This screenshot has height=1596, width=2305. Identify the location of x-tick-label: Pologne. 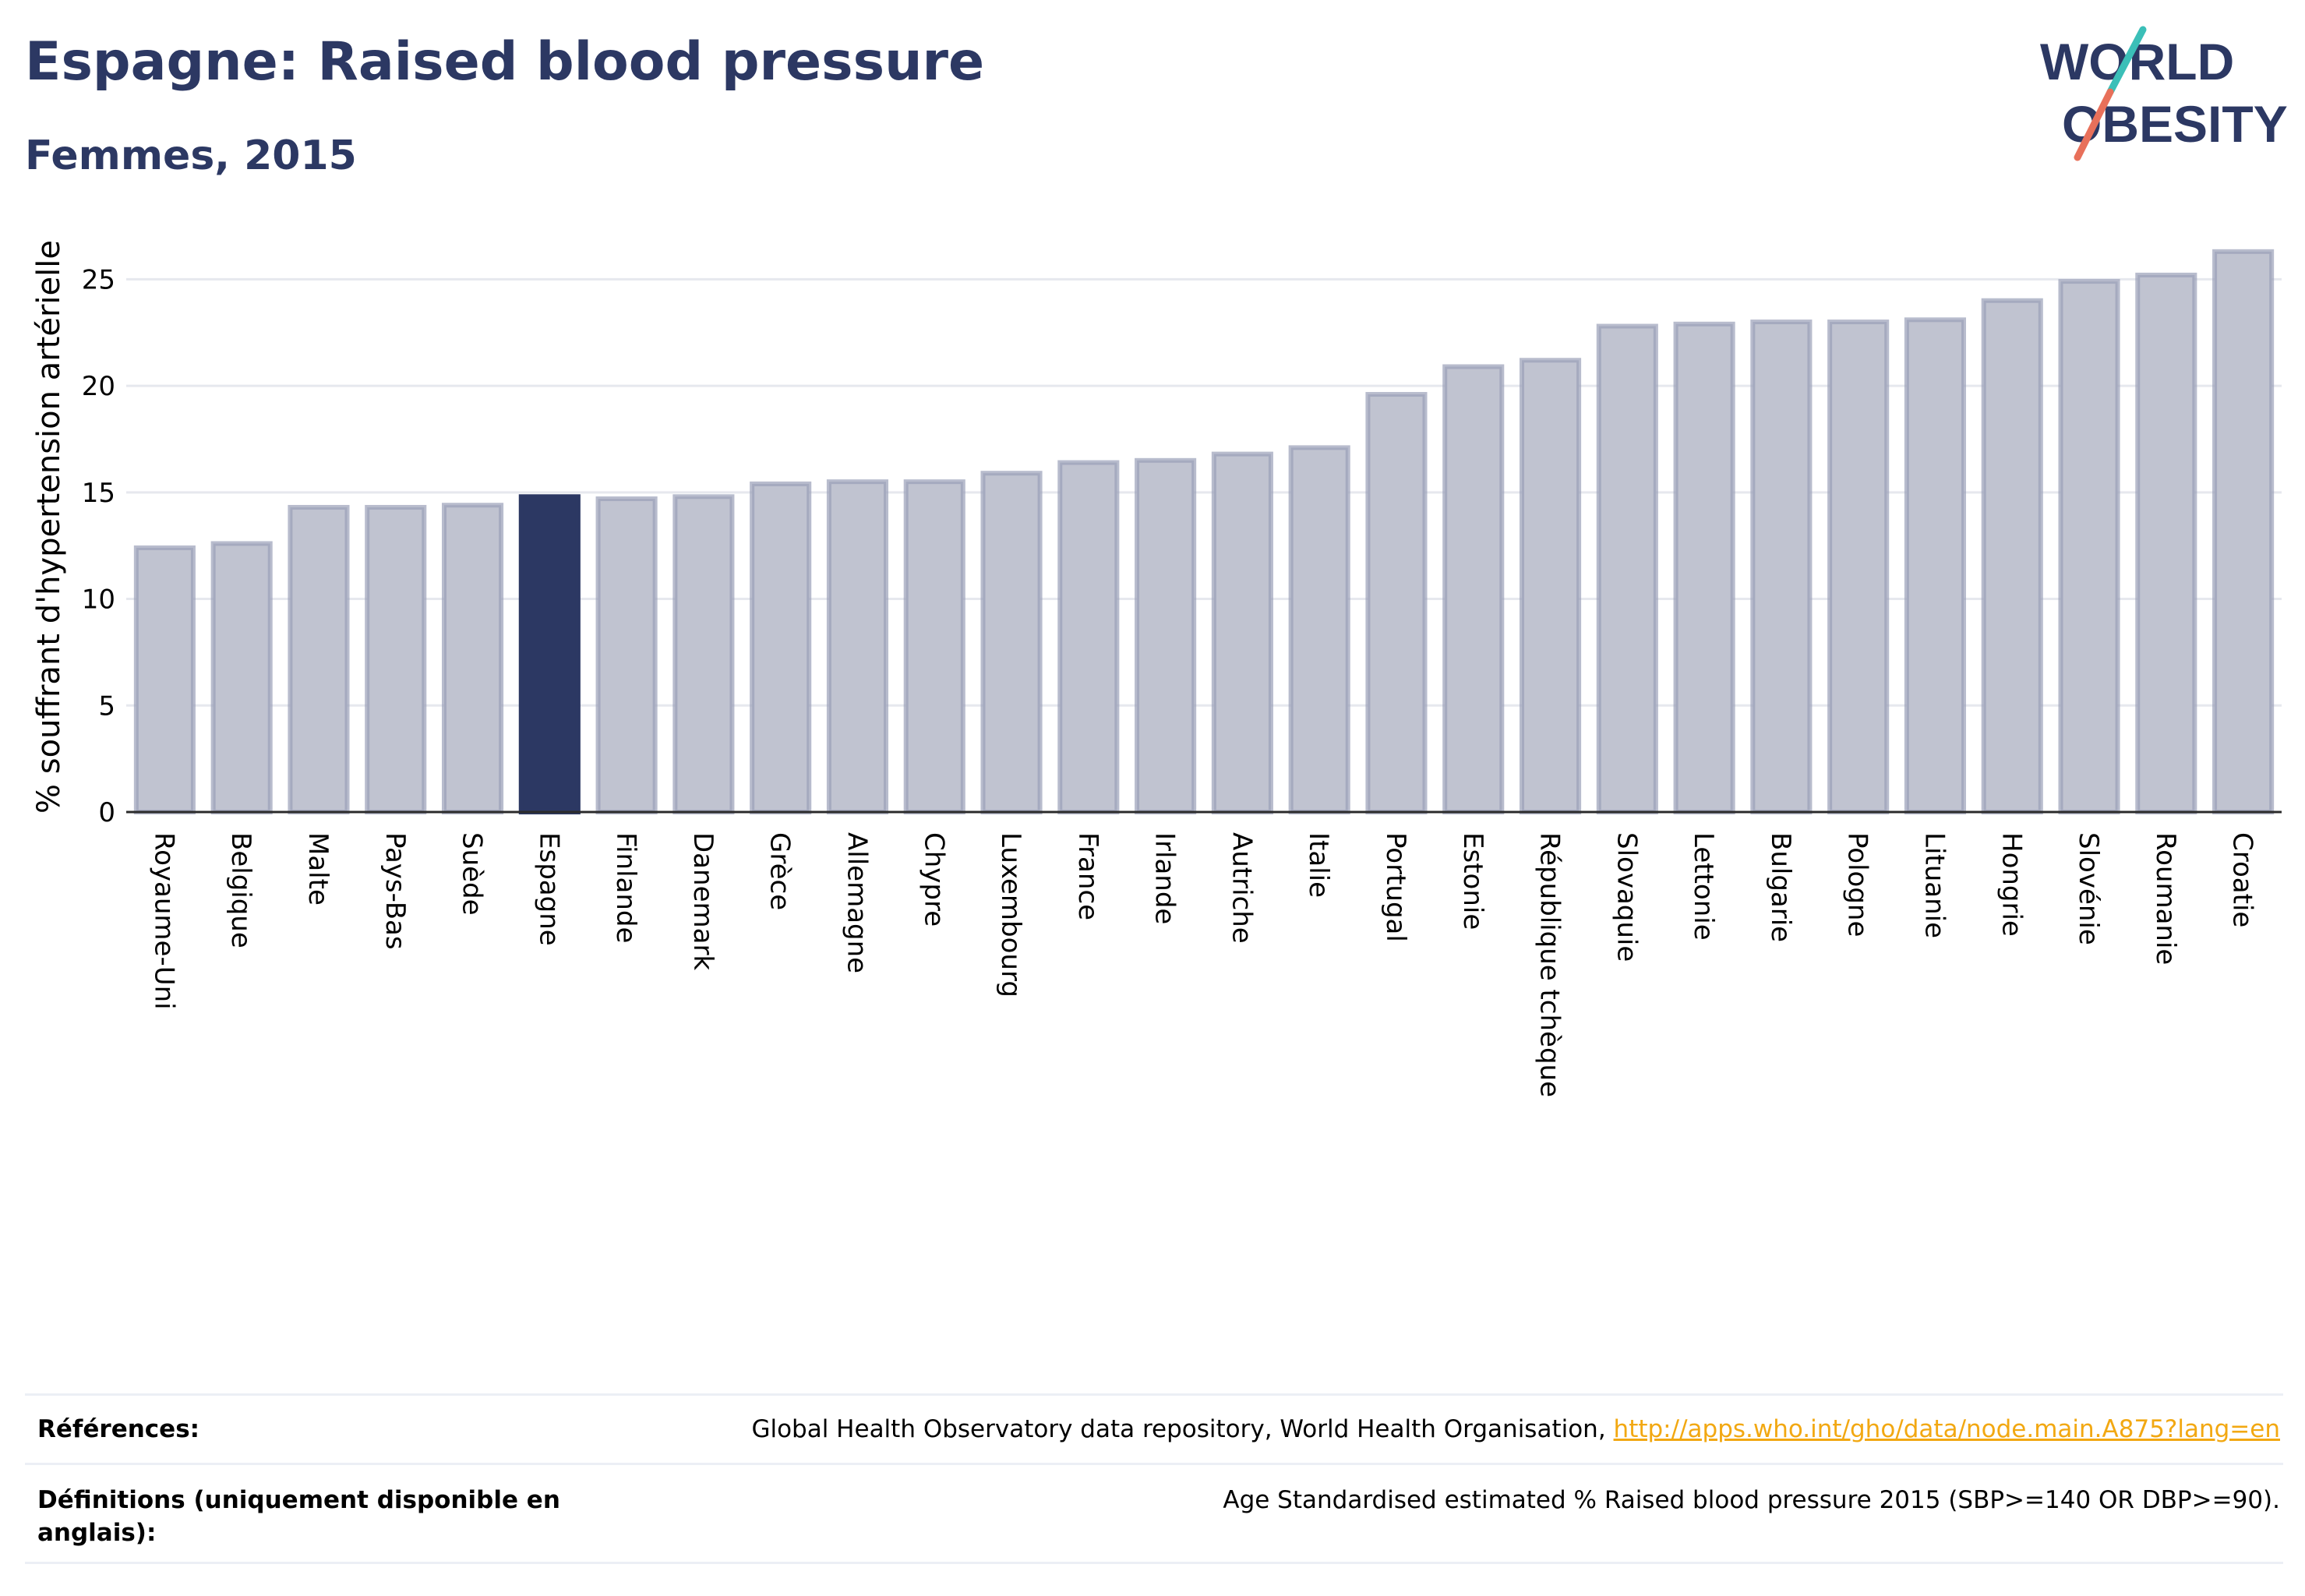
(1858, 884).